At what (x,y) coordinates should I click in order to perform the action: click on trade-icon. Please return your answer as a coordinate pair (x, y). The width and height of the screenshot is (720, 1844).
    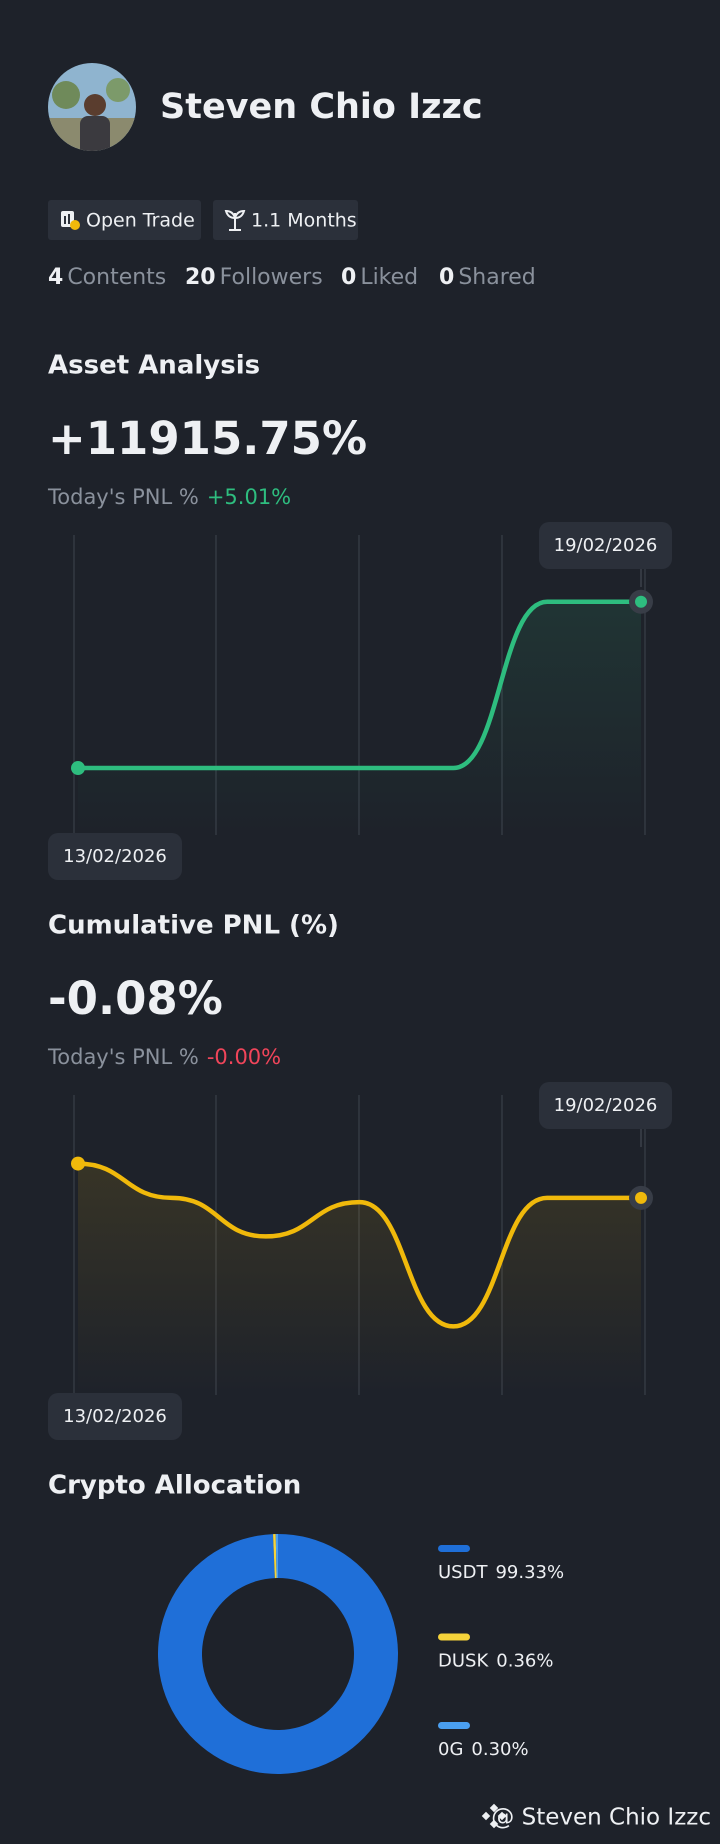
    Looking at the image, I should click on (70, 220).